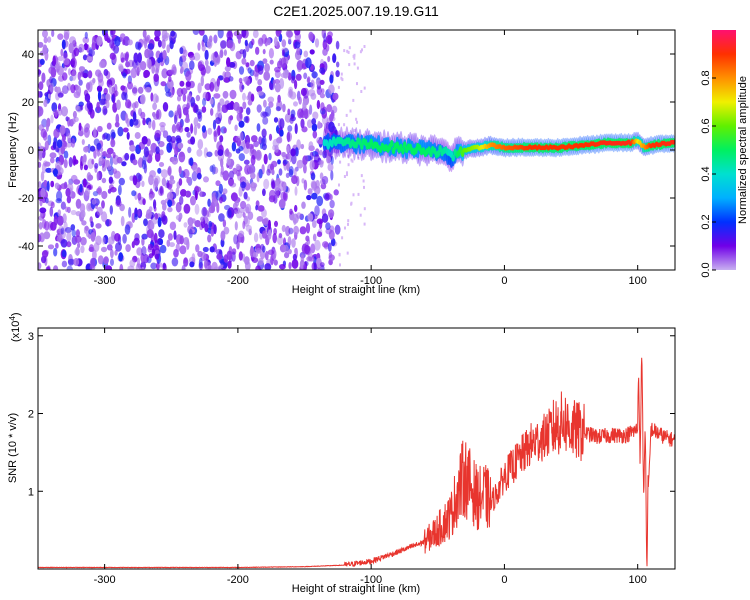 The width and height of the screenshot is (750, 600). What do you see at coordinates (31, 337) in the screenshot?
I see `snr-y-tick-label: 3` at bounding box center [31, 337].